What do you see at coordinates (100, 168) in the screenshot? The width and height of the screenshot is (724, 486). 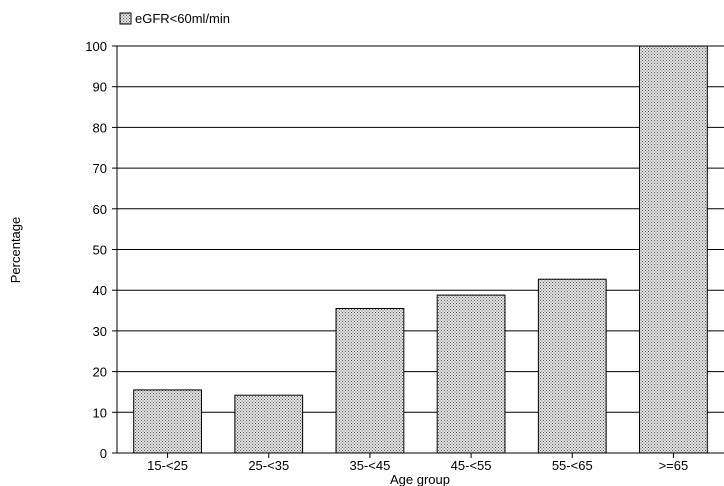 I see `y-tick-label: 70` at bounding box center [100, 168].